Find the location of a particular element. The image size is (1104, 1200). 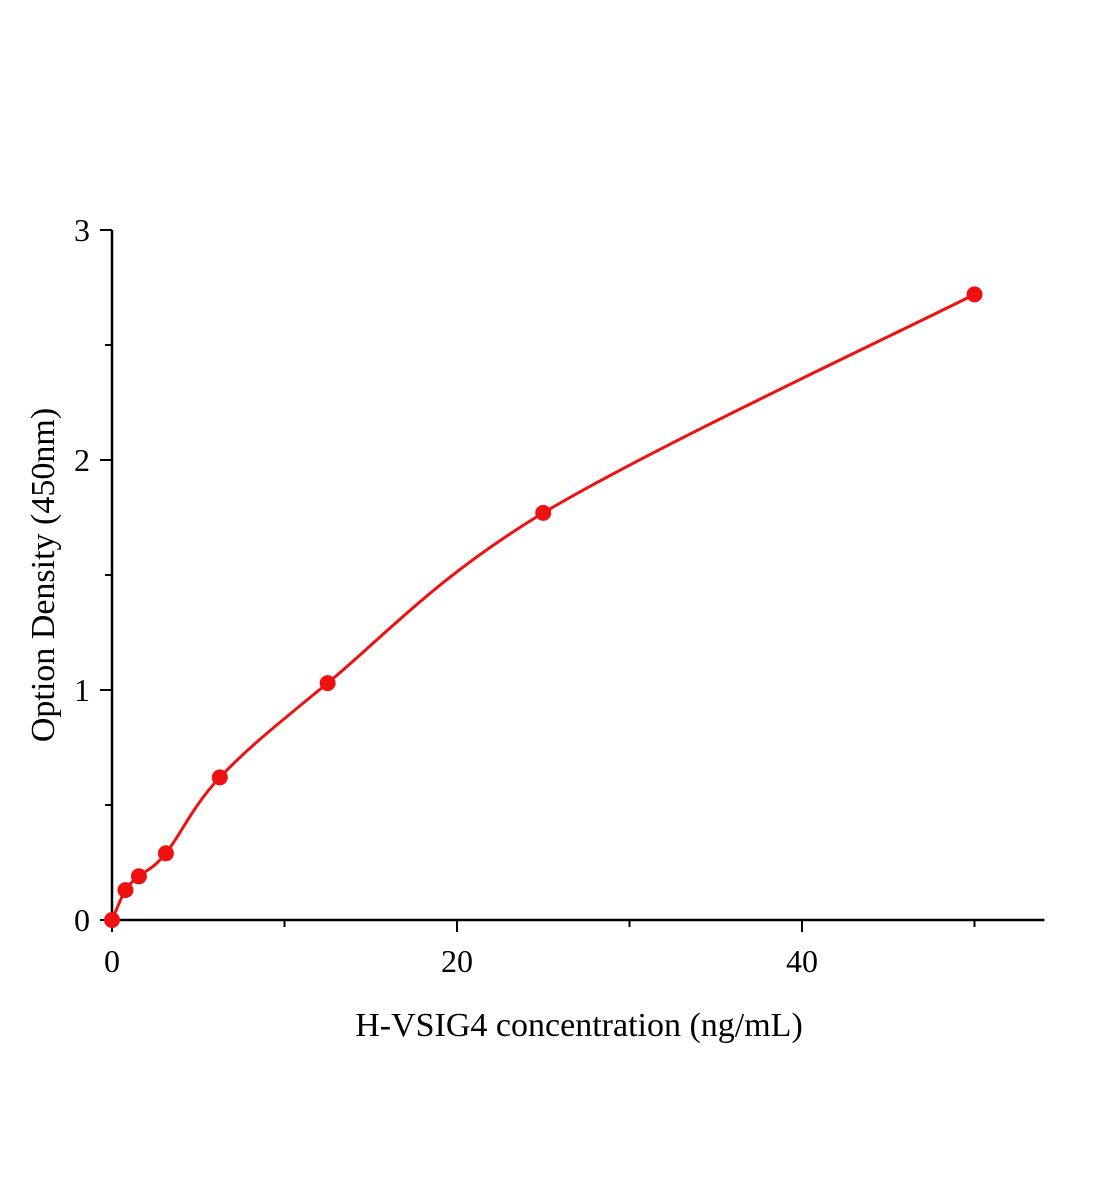

y-tick-label: 3 is located at coordinates (82, 230).